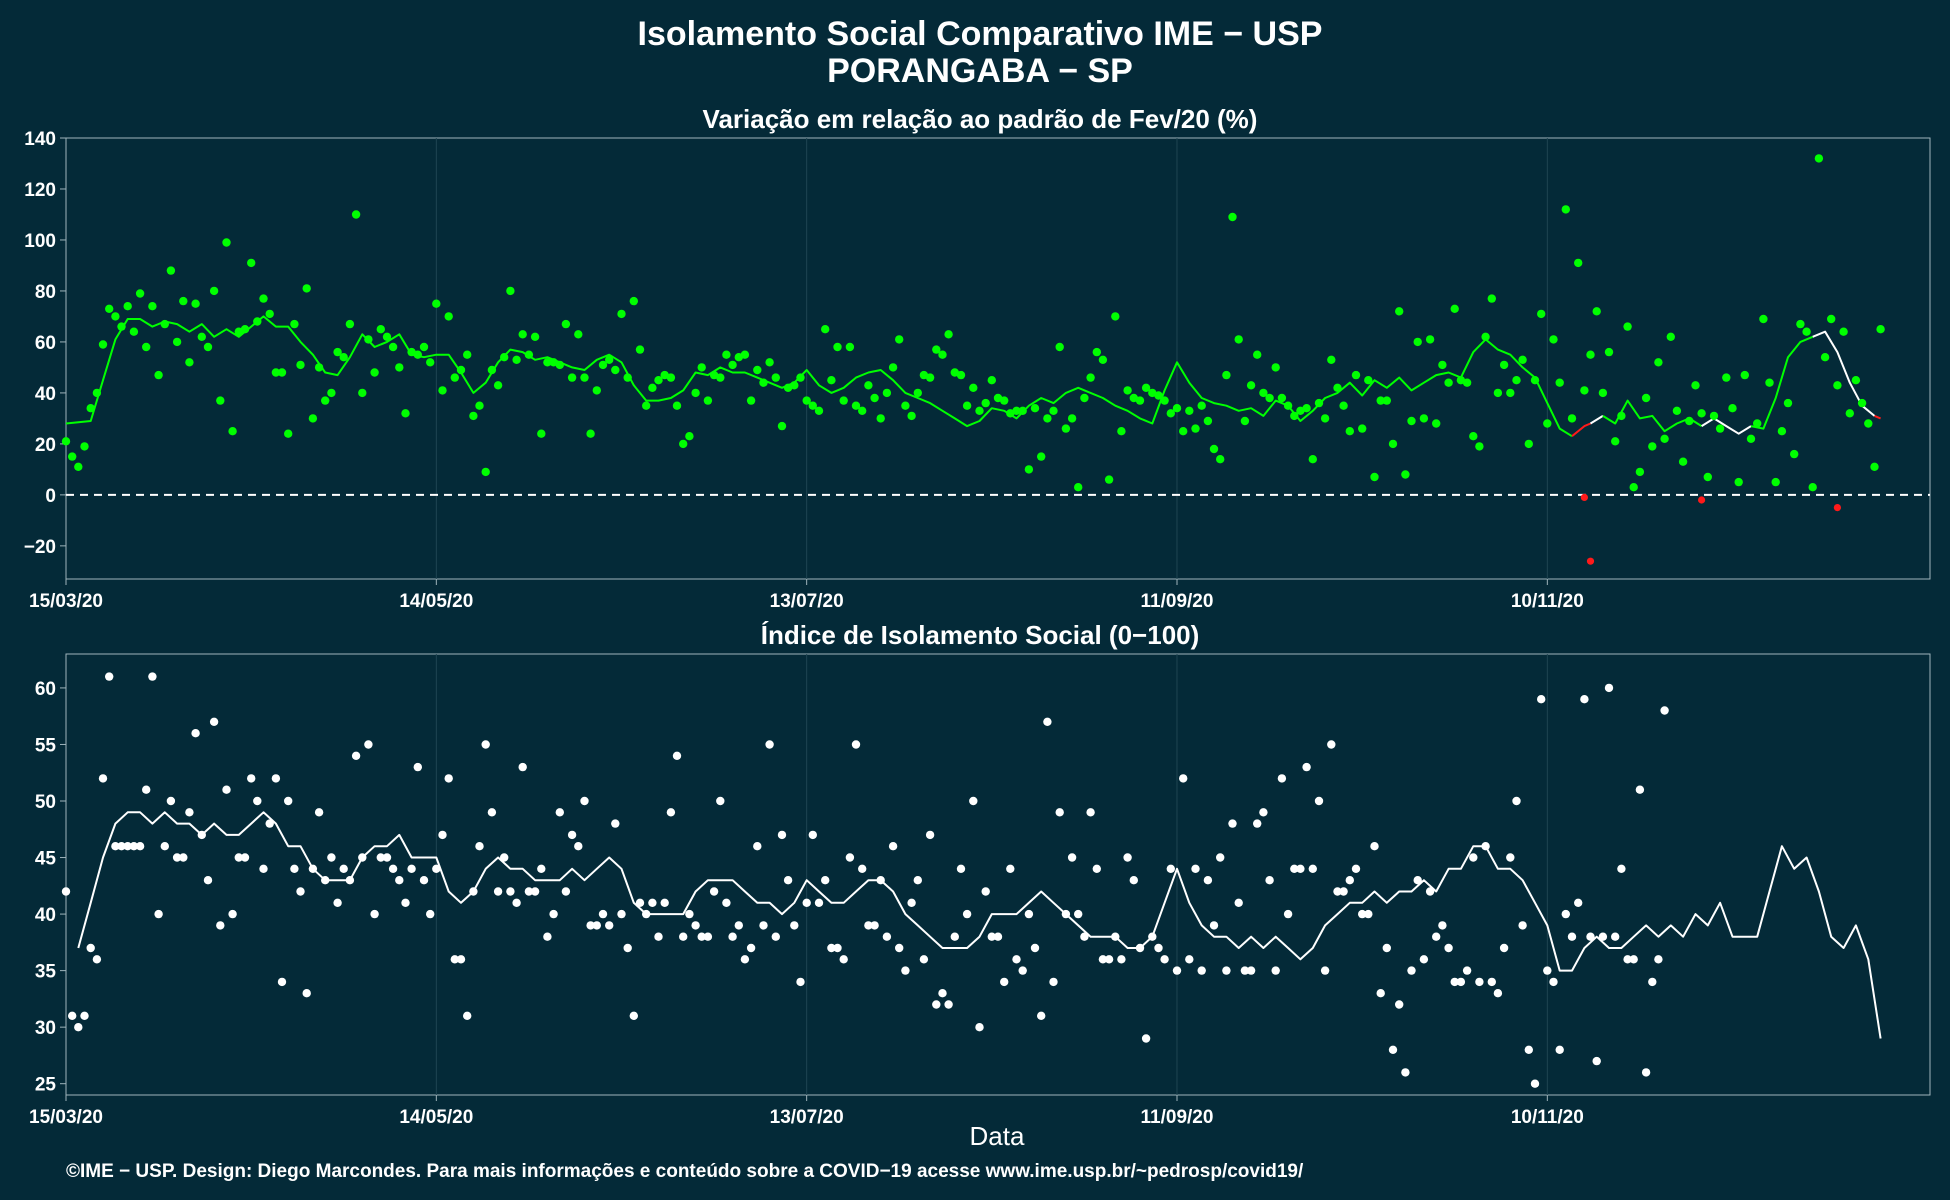 This screenshot has width=1950, height=1200. Describe the element at coordinates (40, 547) in the screenshot. I see `top-y-tick-label: −20` at that location.